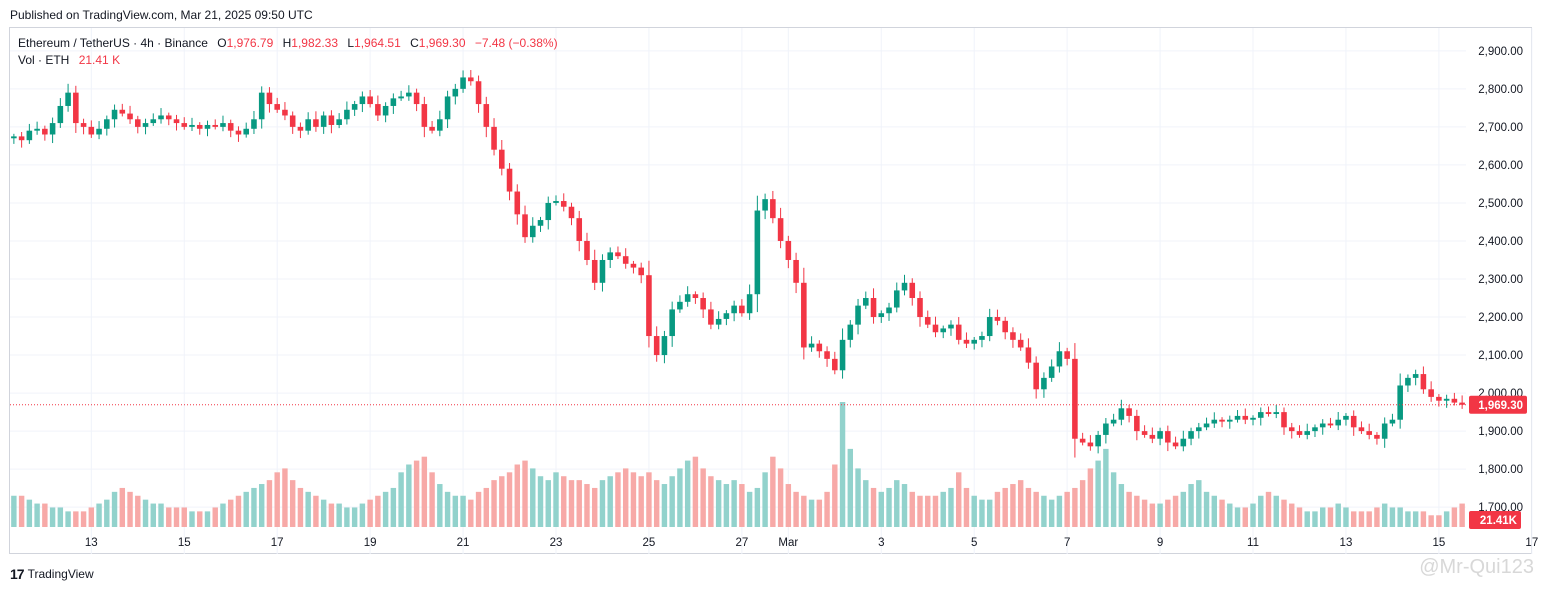 The width and height of the screenshot is (1542, 591). Describe the element at coordinates (1160, 543) in the screenshot. I see `time-tick-label: 9` at that location.